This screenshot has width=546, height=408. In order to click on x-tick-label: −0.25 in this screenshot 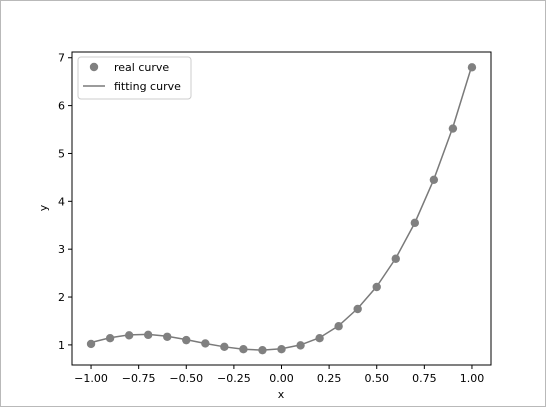, I will do `click(234, 378)`.